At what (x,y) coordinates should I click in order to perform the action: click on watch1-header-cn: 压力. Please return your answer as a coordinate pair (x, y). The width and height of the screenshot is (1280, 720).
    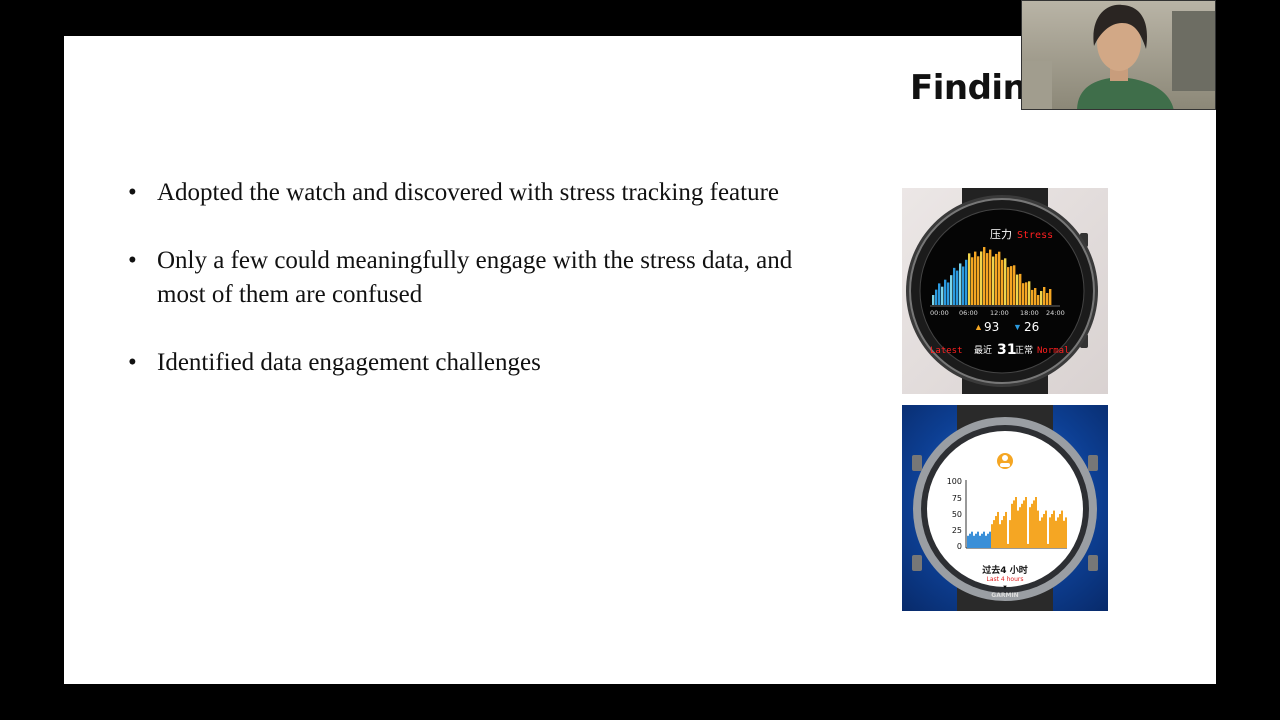
    Looking at the image, I should click on (1001, 234).